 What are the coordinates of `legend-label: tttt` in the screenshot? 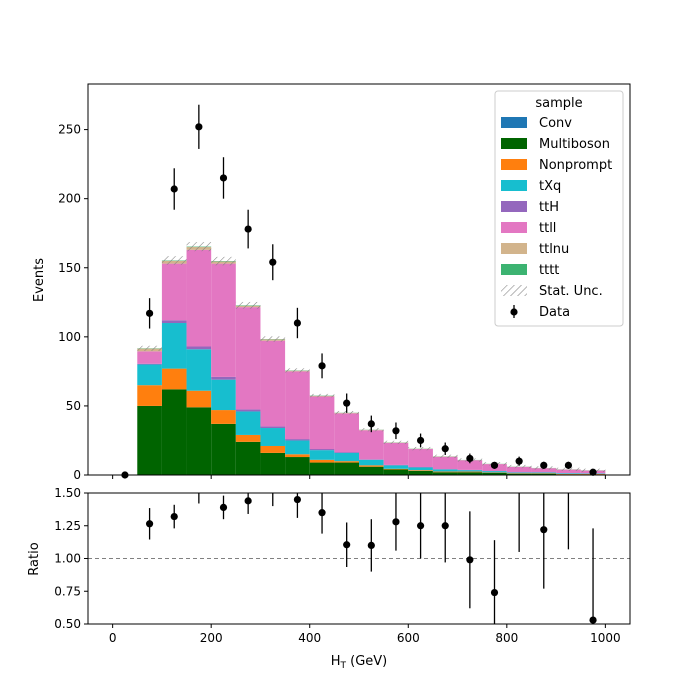 It's located at (549, 270).